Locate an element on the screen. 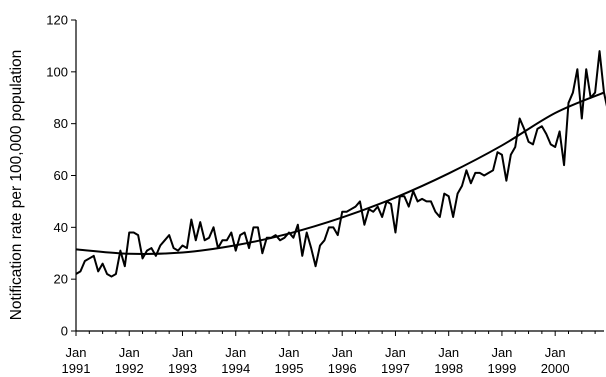 The width and height of the screenshot is (606, 377). x-tick-label-year: 2000 is located at coordinates (555, 368).